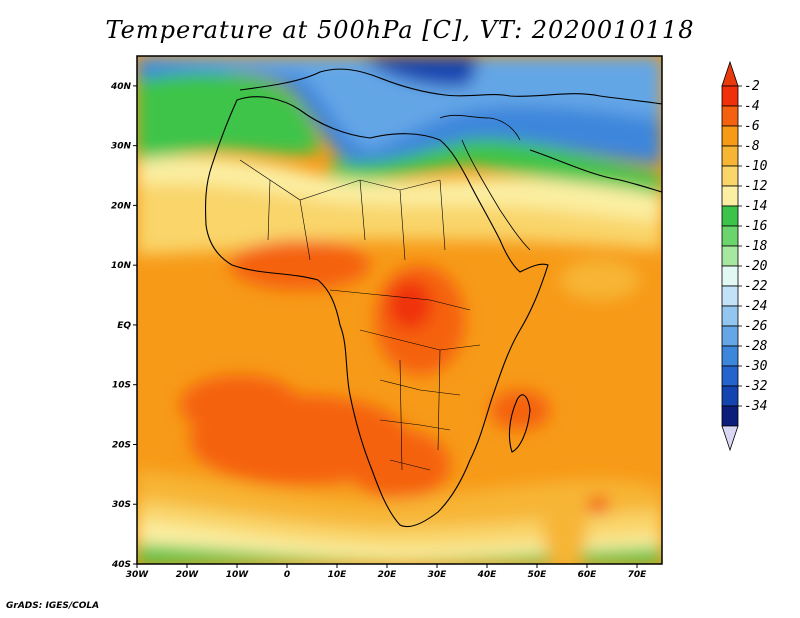 Image resolution: width=800 pixels, height=618 pixels. I want to click on colorbar-label: -22, so click(756, 286).